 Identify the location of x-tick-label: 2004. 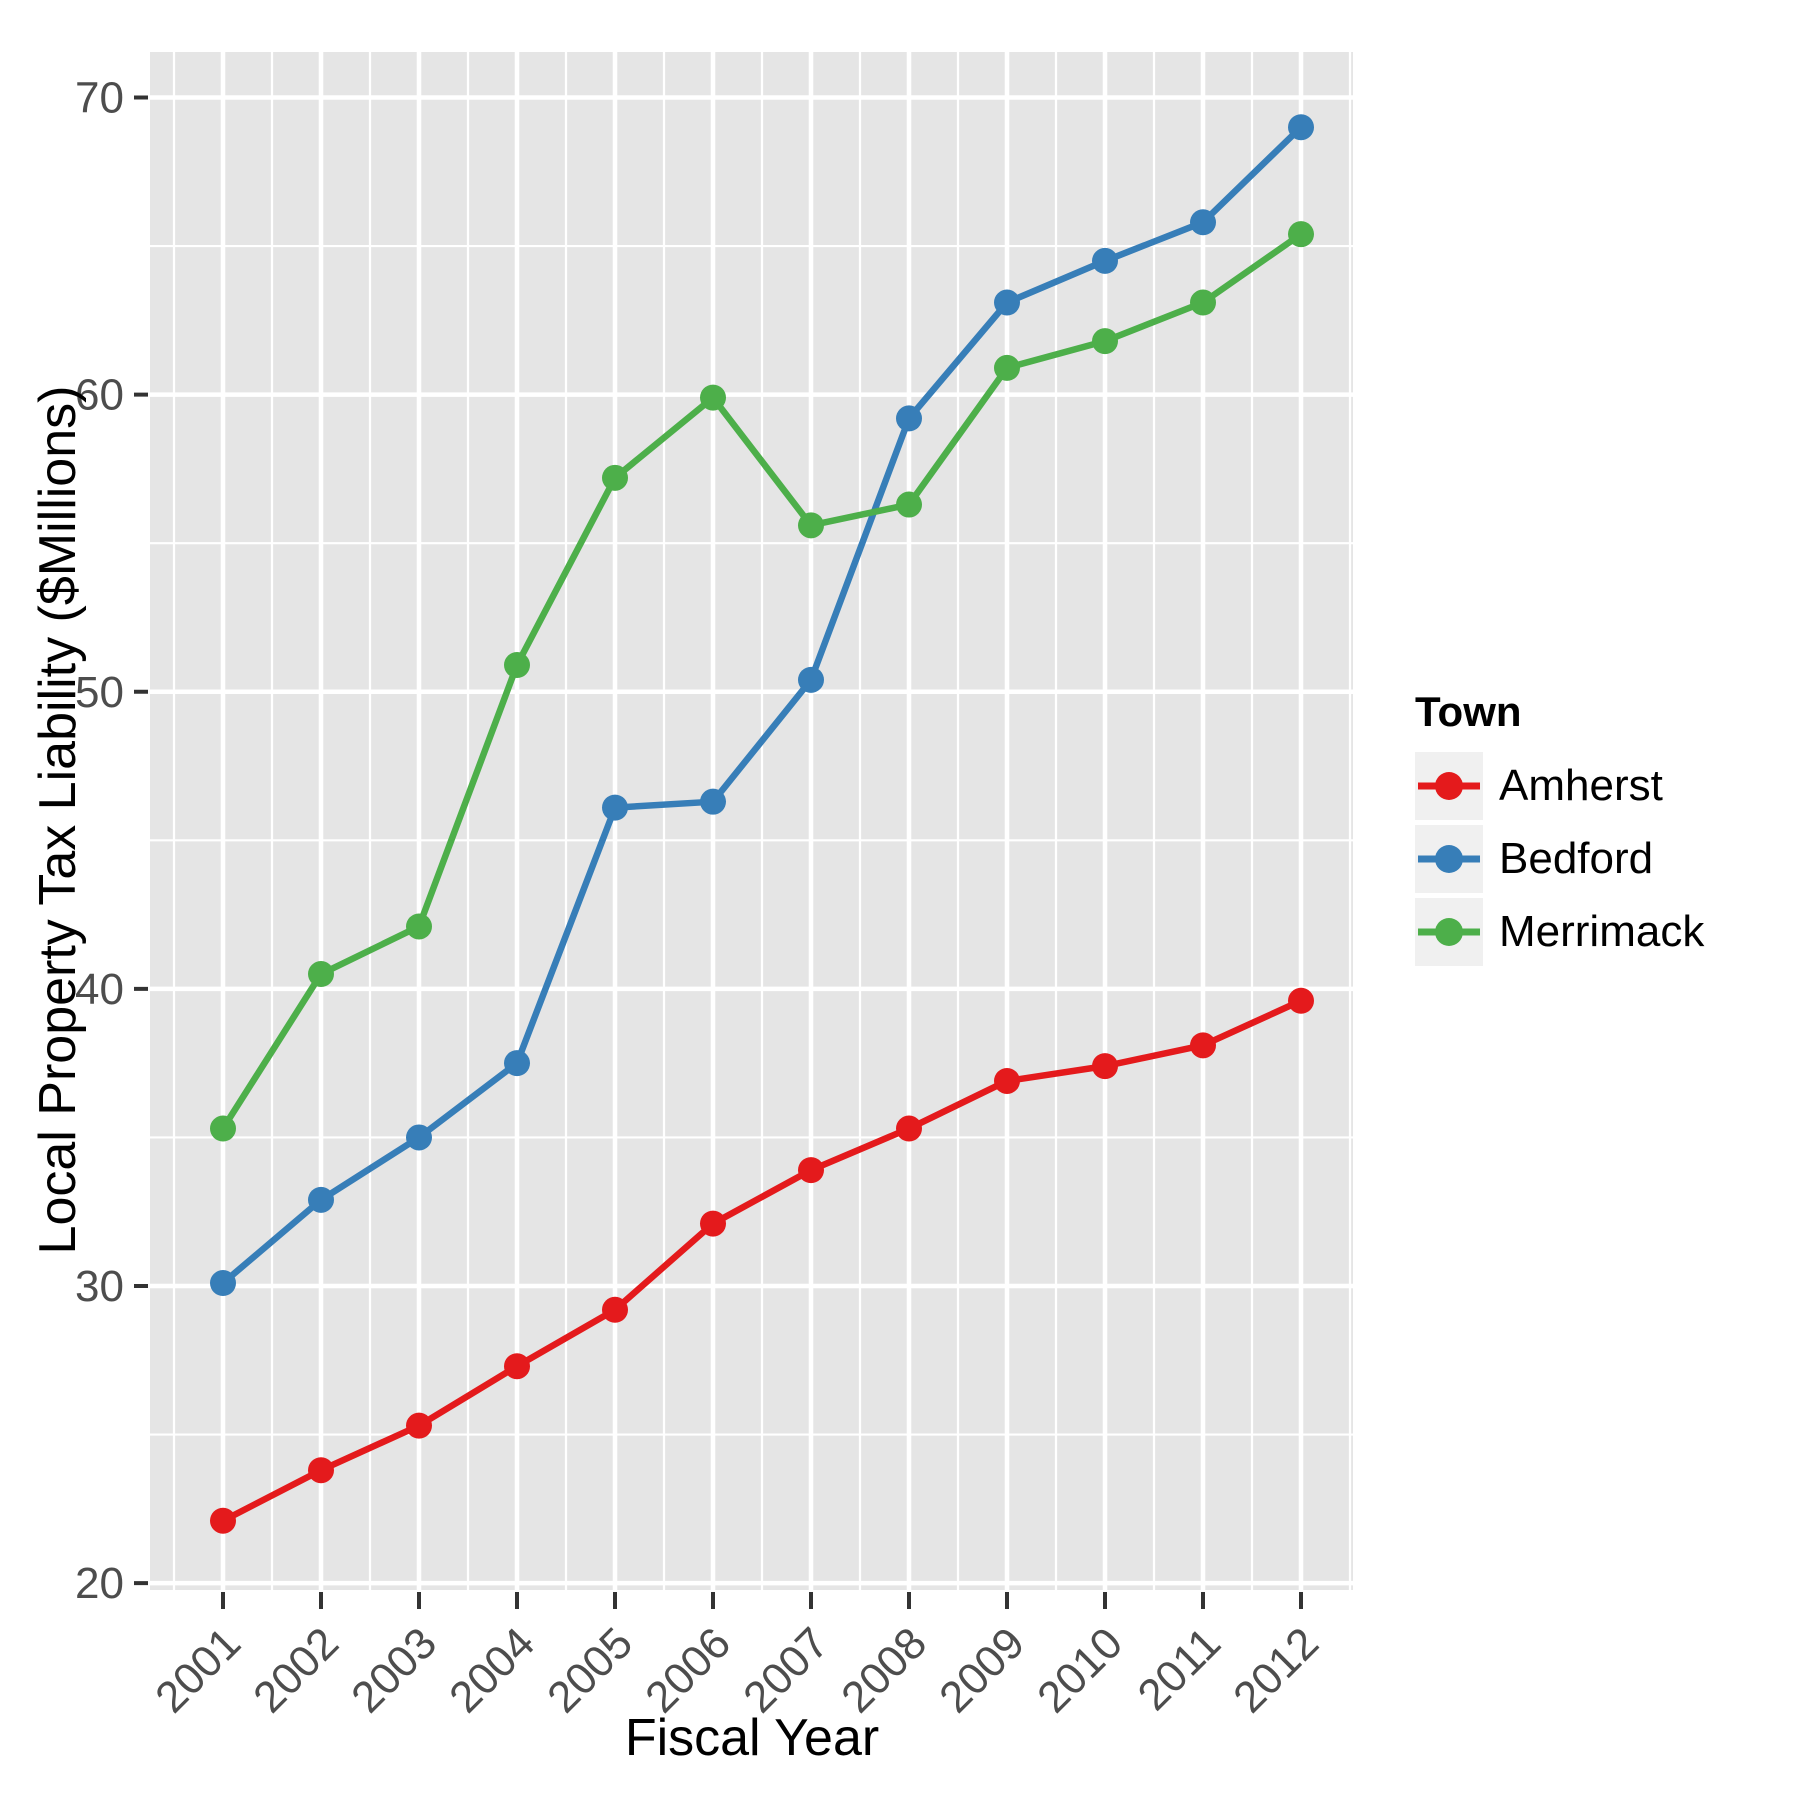
(492, 1670).